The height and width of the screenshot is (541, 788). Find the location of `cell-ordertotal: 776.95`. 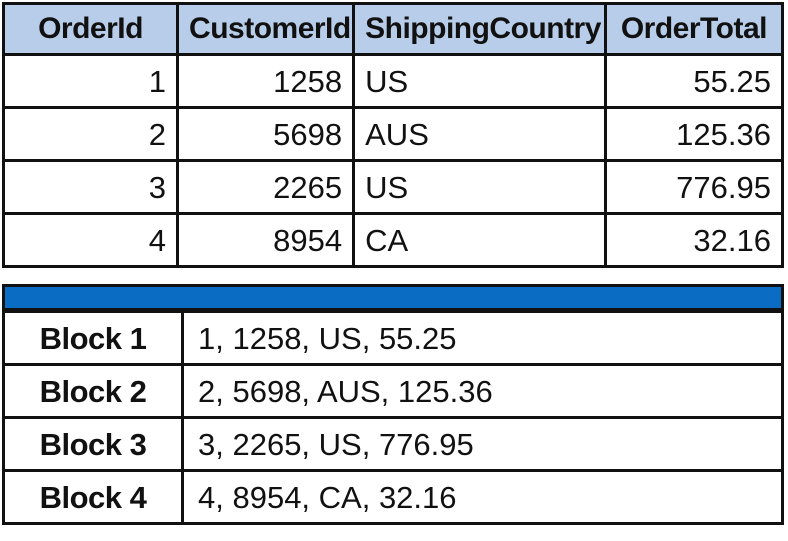

cell-ordertotal: 776.95 is located at coordinates (694, 187).